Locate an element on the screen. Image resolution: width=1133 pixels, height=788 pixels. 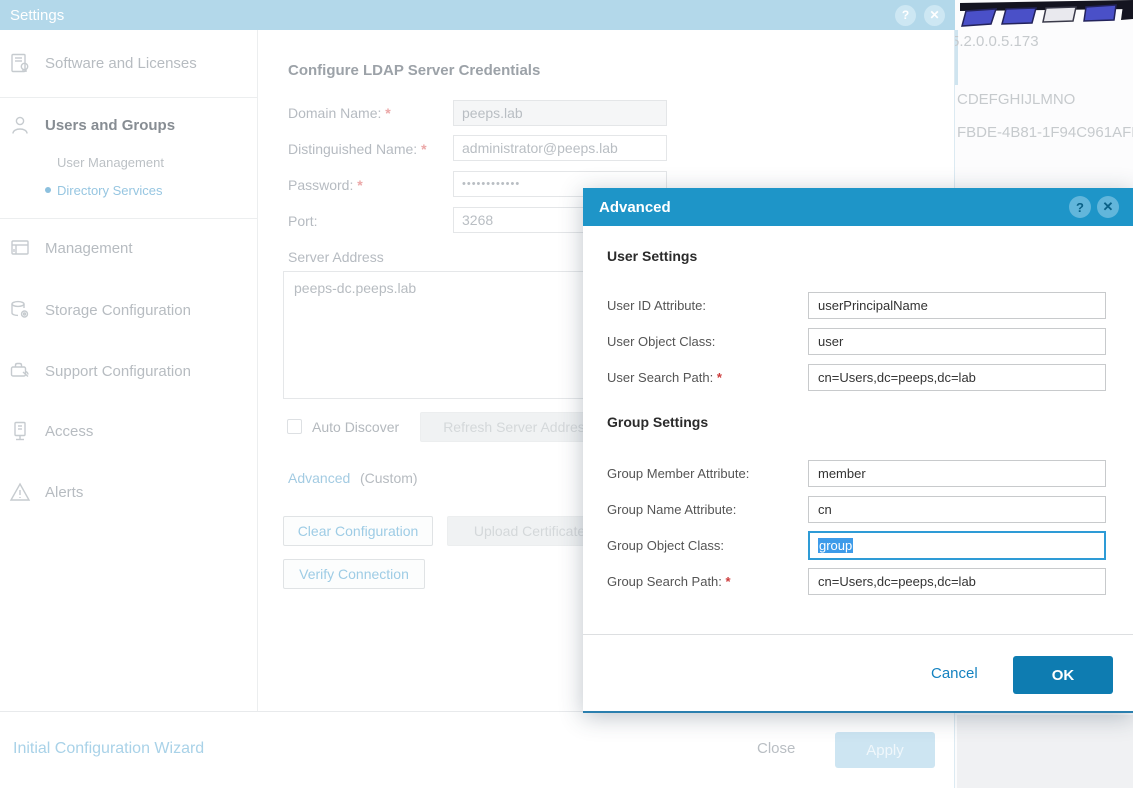
user-object-class-field is located at coordinates (957, 341).